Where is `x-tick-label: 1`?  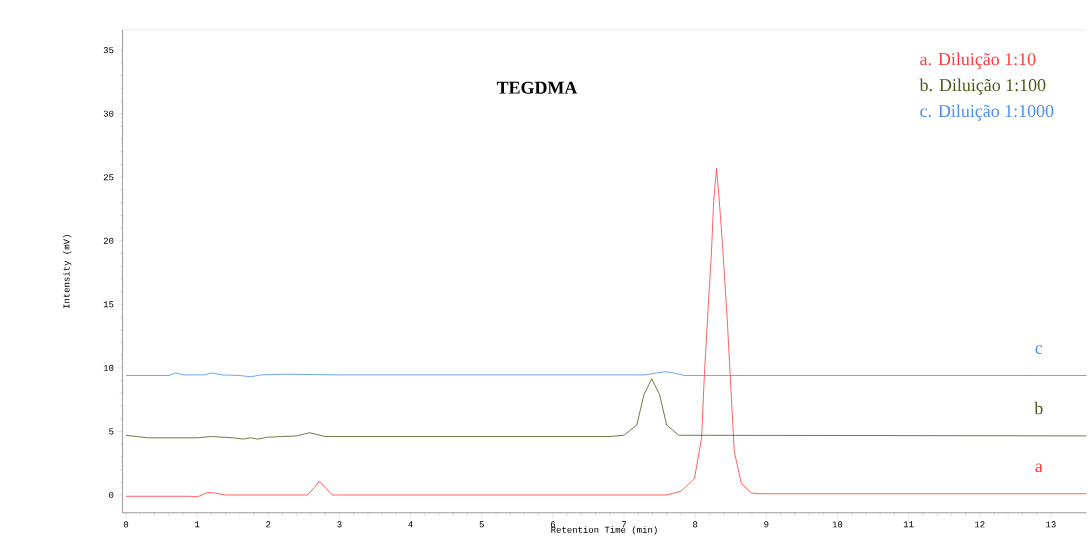
x-tick-label: 1 is located at coordinates (197, 524).